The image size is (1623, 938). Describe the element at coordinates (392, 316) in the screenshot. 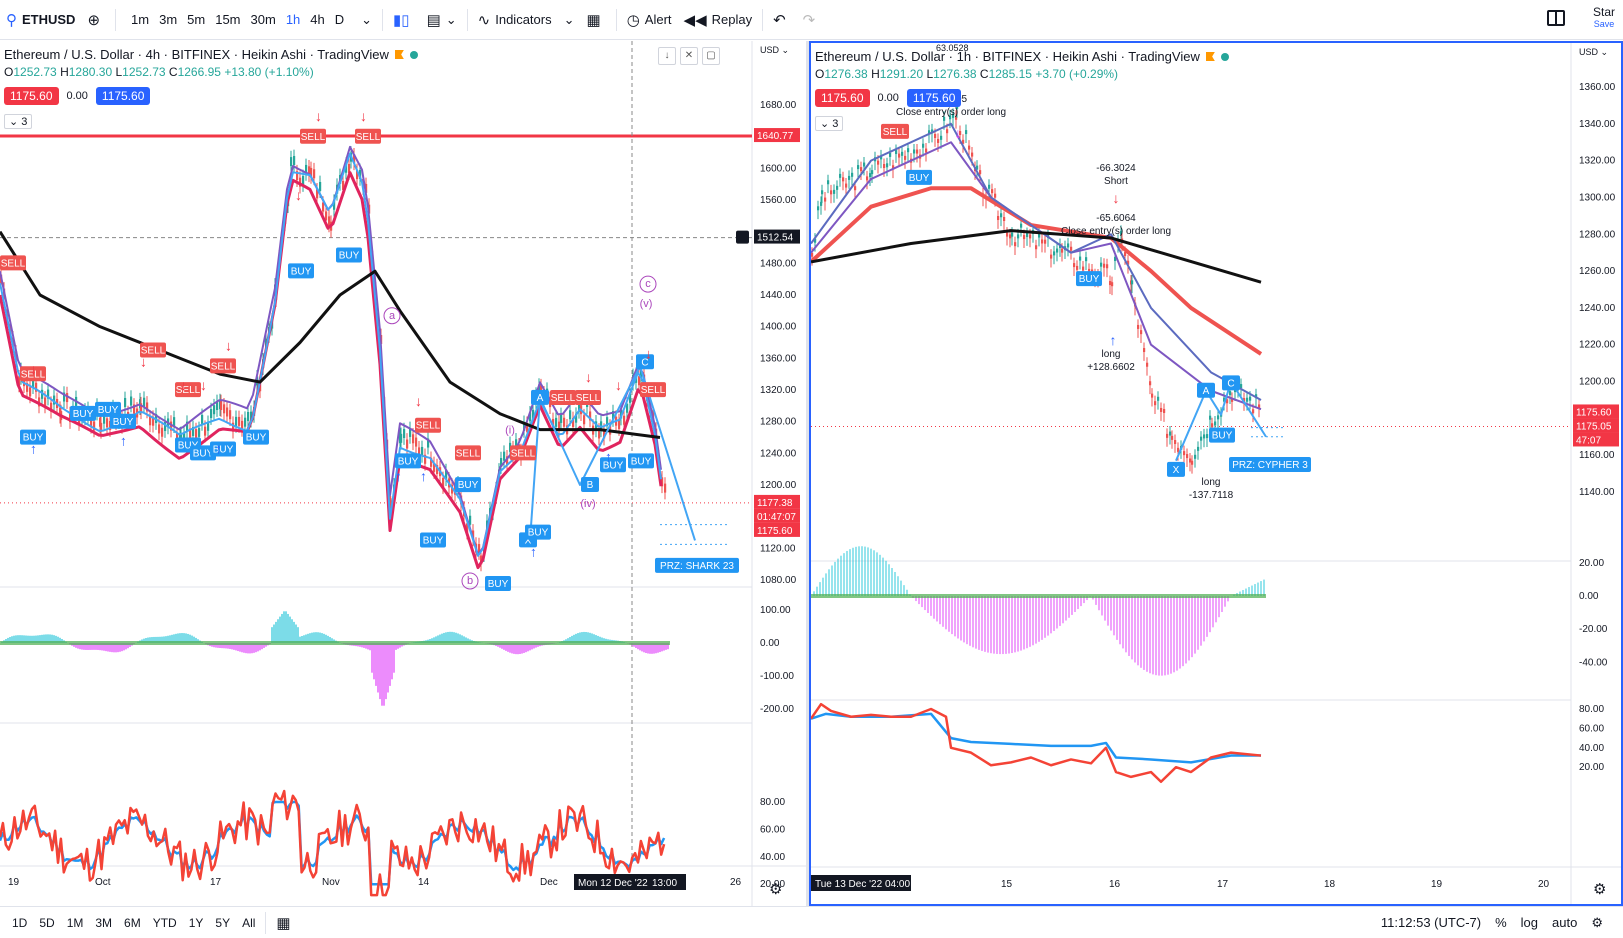

I see `wave-circle` at that location.